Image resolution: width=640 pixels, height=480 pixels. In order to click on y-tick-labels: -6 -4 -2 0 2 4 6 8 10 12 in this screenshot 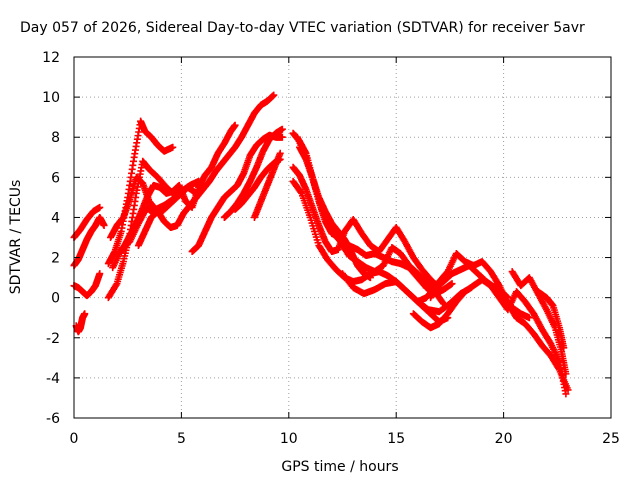, I will do `click(51, 238)`.